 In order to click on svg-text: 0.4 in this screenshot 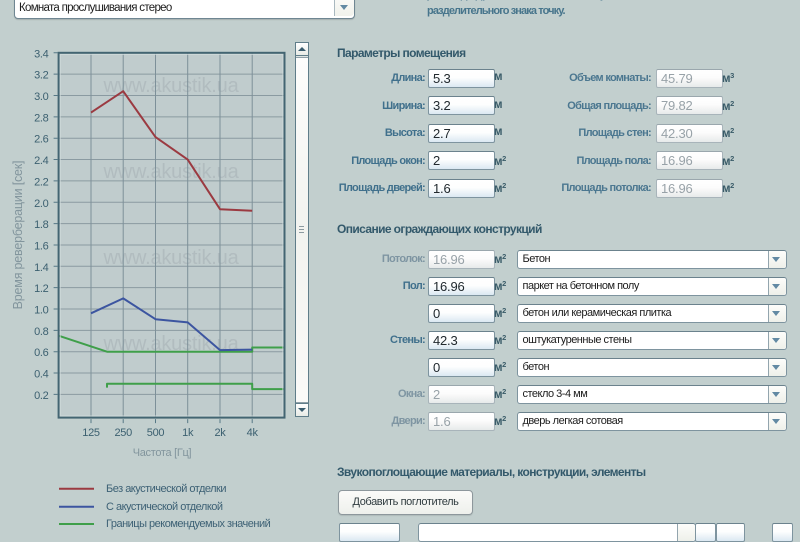, I will do `click(41, 375)`.